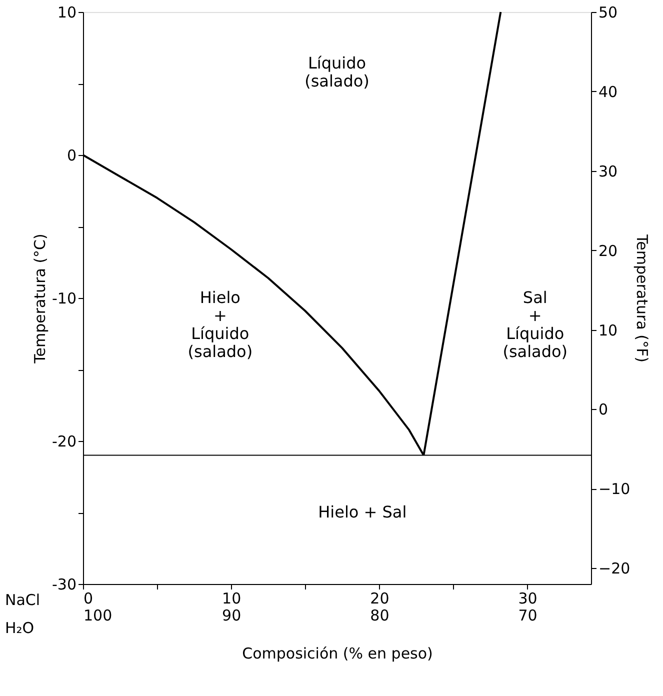 The height and width of the screenshot is (696, 663). What do you see at coordinates (64, 585) in the screenshot?
I see `y-tick-label: -30` at bounding box center [64, 585].